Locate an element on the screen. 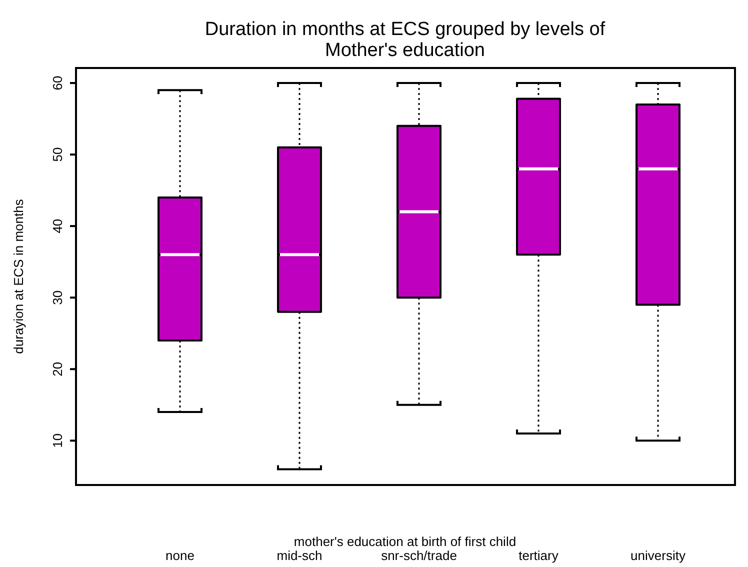 The width and height of the screenshot is (748, 567). x-axis-title: mother's education at birth of first child is located at coordinates (405, 541).